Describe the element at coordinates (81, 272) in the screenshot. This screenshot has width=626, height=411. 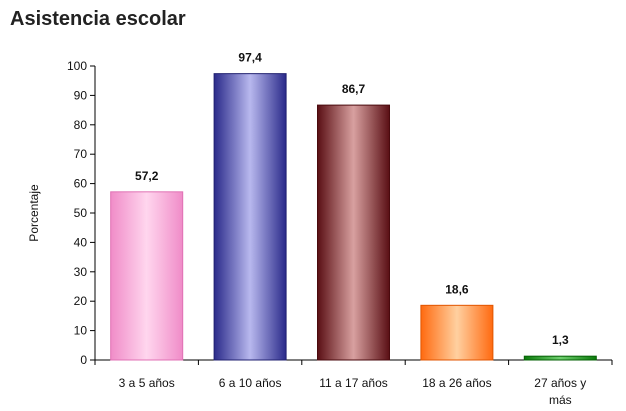
I see `y-tick-label: 30` at that location.